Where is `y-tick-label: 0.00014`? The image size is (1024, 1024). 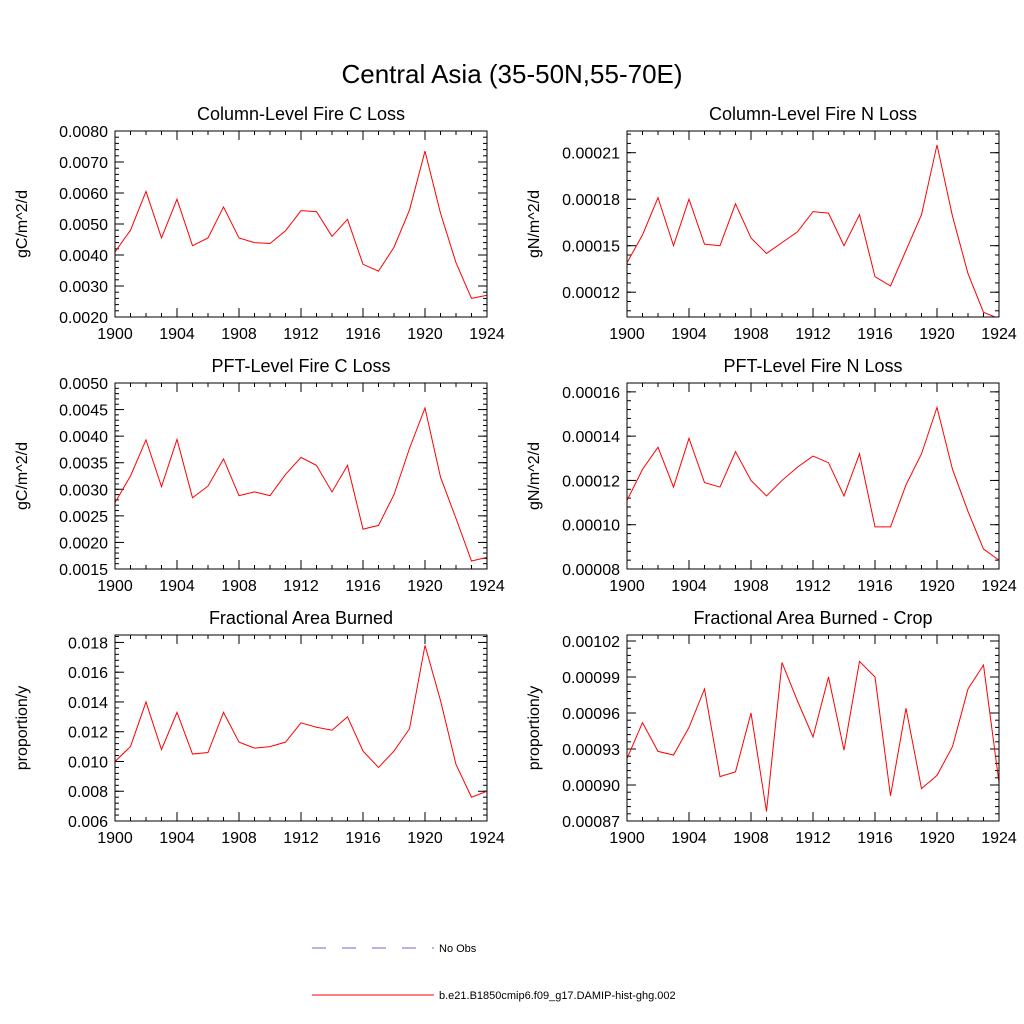
y-tick-label: 0.00014 is located at coordinates (591, 437).